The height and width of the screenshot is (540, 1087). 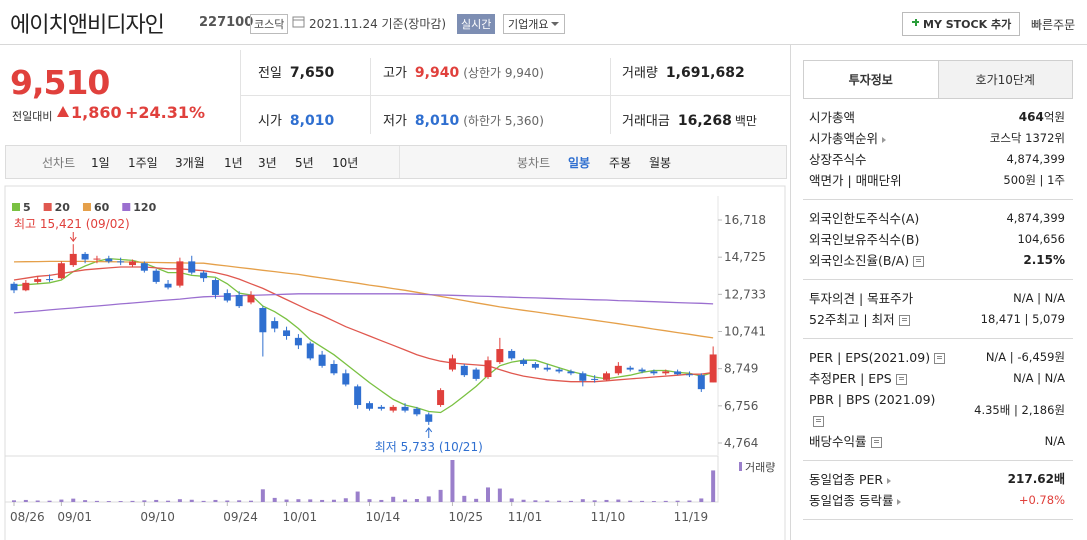 What do you see at coordinates (267, 163) in the screenshot?
I see `period-tab: 3년` at bounding box center [267, 163].